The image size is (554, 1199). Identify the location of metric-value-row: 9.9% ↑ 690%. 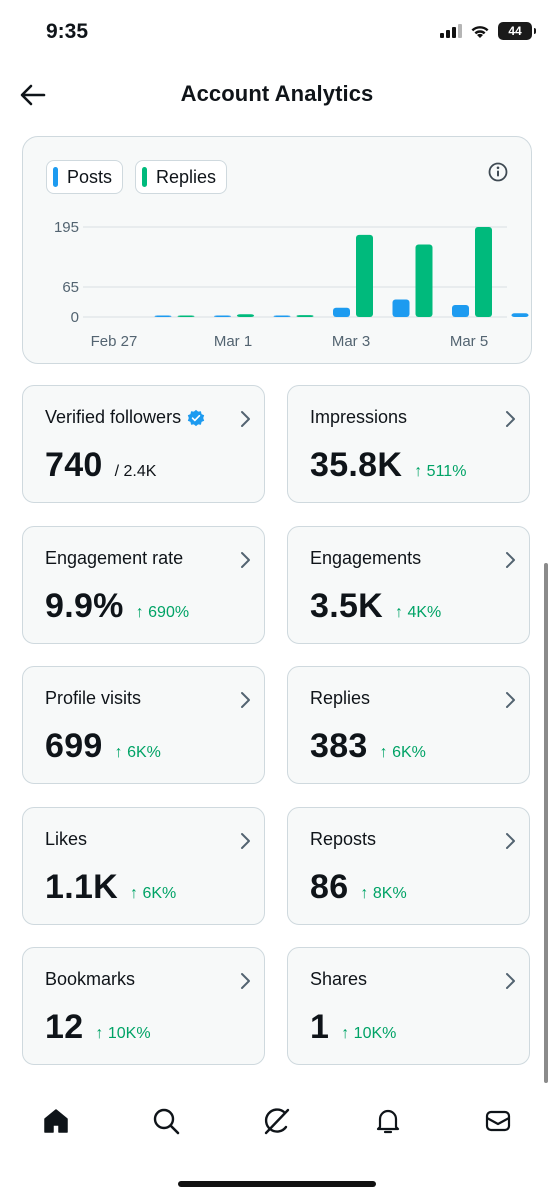
(117, 606).